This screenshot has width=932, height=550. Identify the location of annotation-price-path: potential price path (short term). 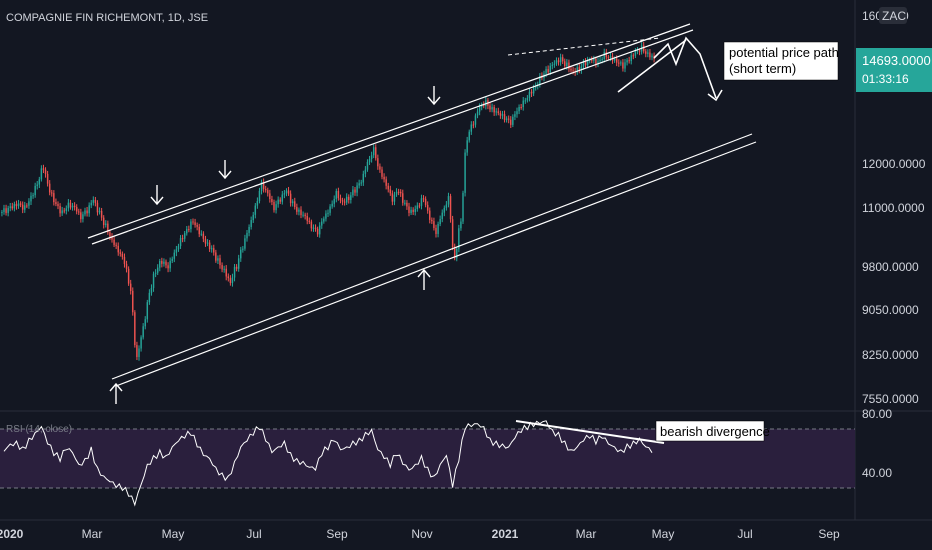
(781, 61).